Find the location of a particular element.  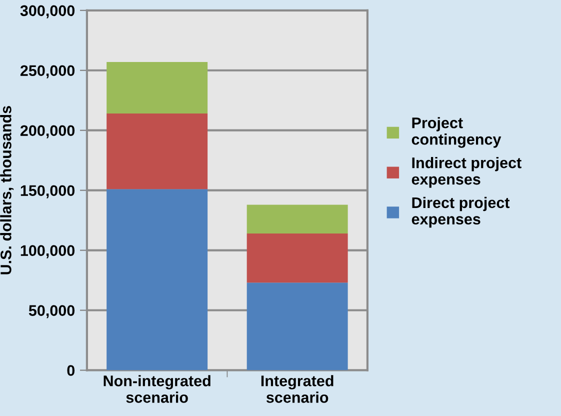

legend-label: Project contingency is located at coordinates (457, 132).